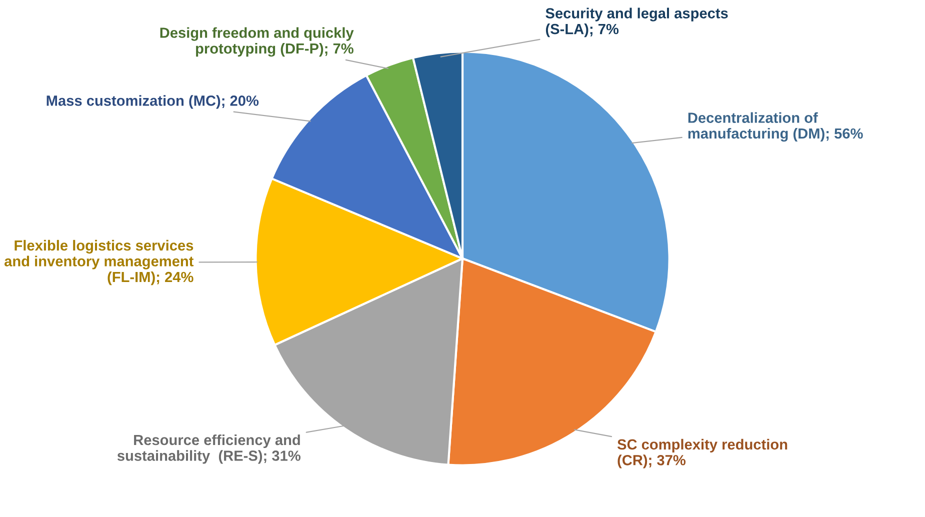 The image size is (925, 517). What do you see at coordinates (702, 453) in the screenshot?
I see `slice-label: SC complexity reduction (CR); 37%` at bounding box center [702, 453].